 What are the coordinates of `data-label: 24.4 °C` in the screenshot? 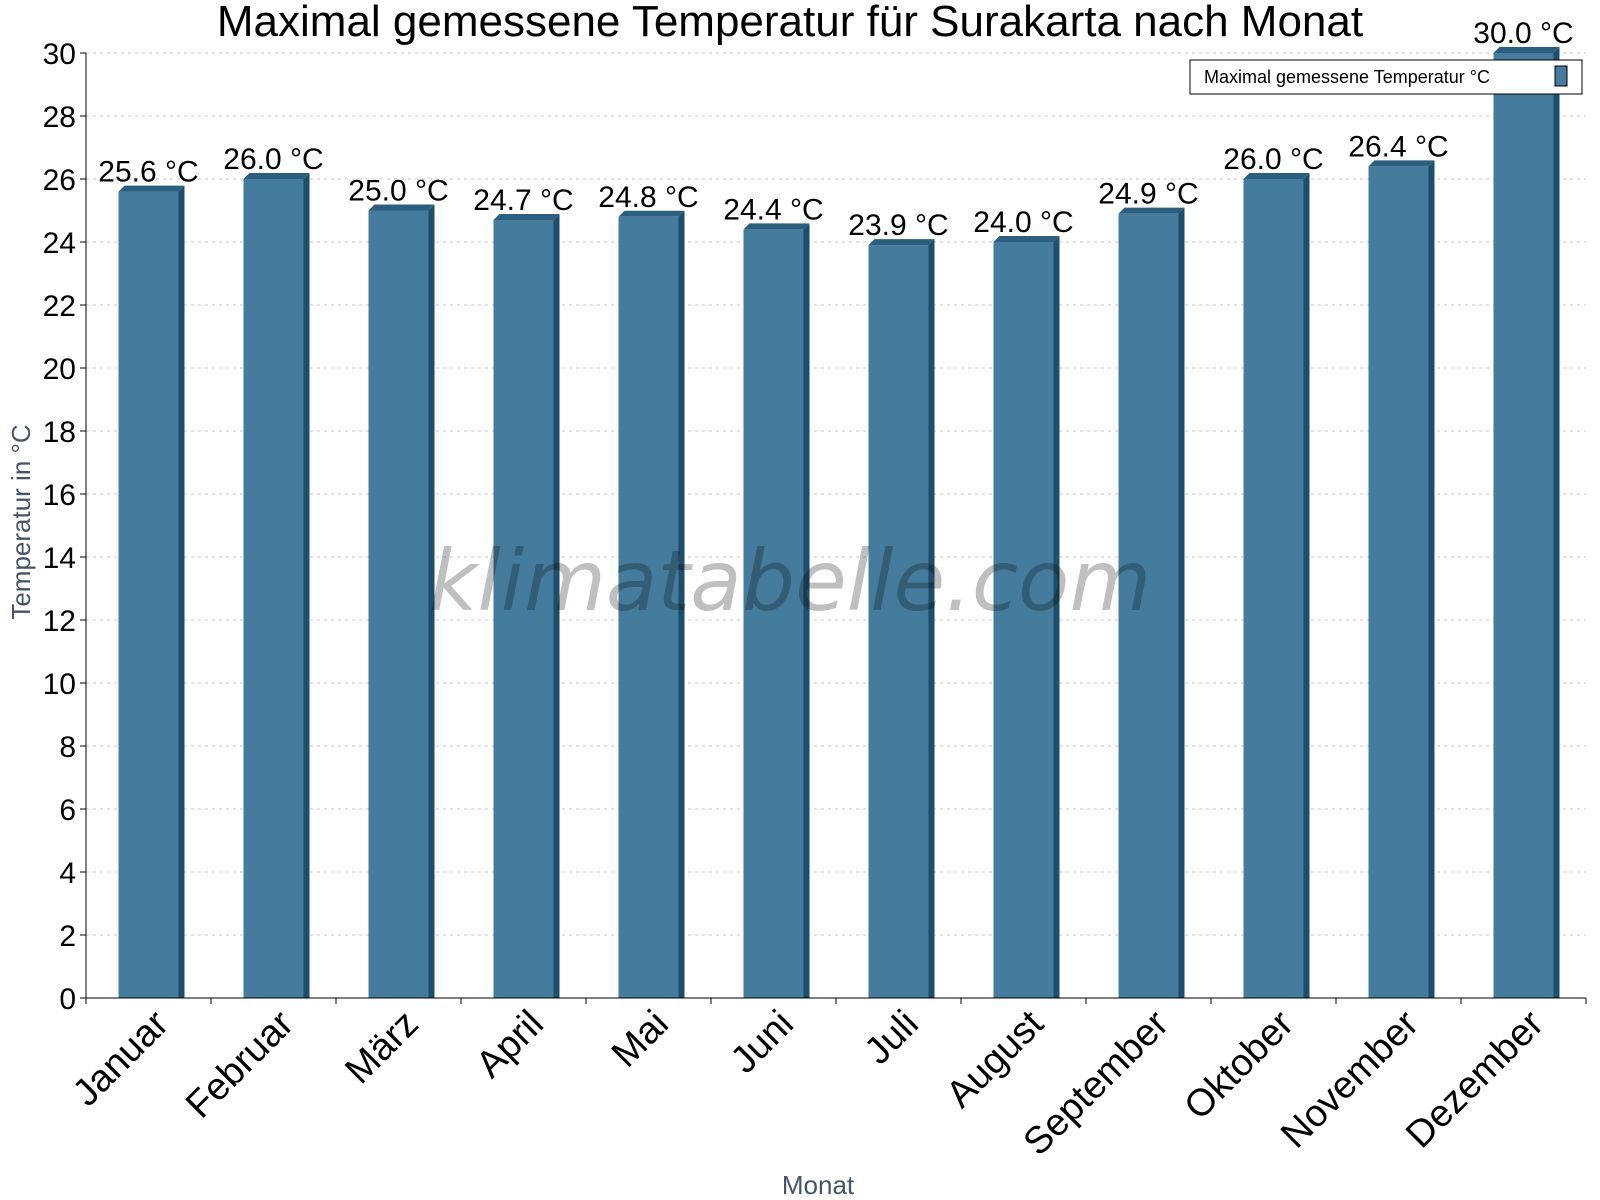 It's located at (773, 209).